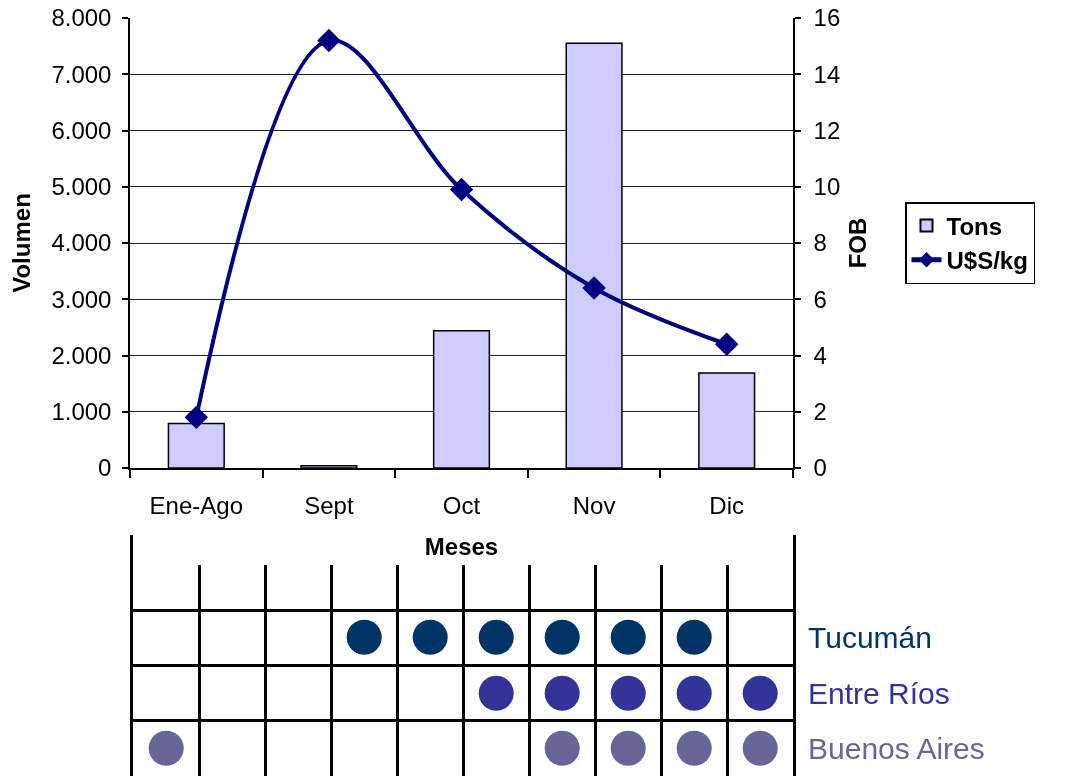 Image resolution: width=1068 pixels, height=776 pixels. Describe the element at coordinates (81, 187) in the screenshot. I see `y-tick-label: 5.000` at that location.